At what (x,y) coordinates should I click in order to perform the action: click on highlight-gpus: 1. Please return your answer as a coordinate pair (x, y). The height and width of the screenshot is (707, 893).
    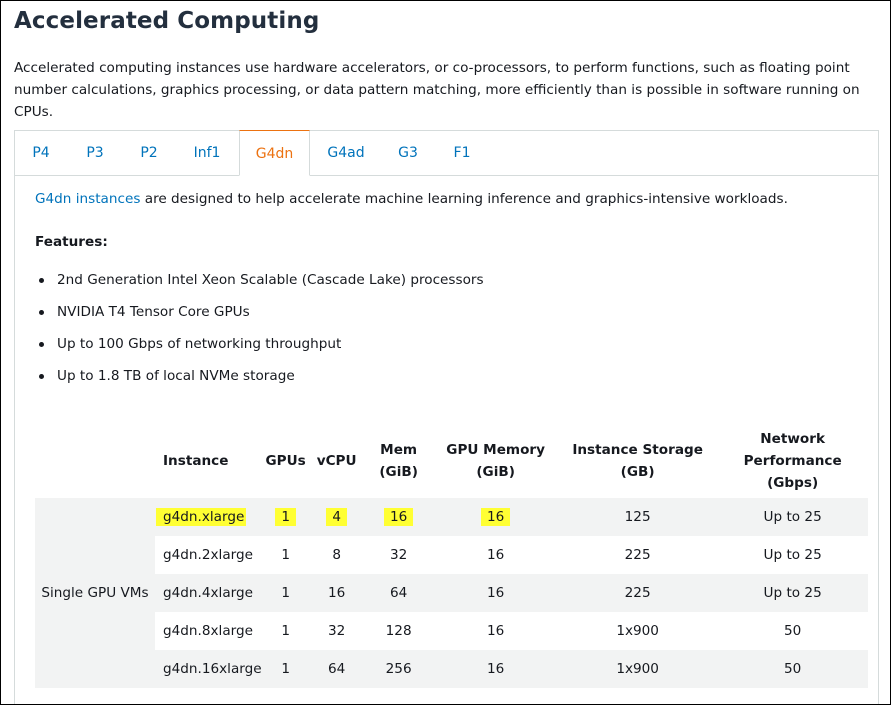
    Looking at the image, I should click on (285, 517).